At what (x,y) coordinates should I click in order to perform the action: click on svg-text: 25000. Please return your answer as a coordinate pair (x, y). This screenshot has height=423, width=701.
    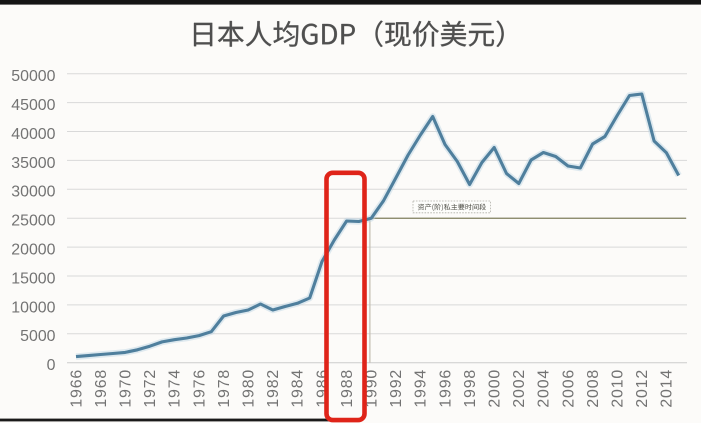
    Looking at the image, I should click on (33, 221).